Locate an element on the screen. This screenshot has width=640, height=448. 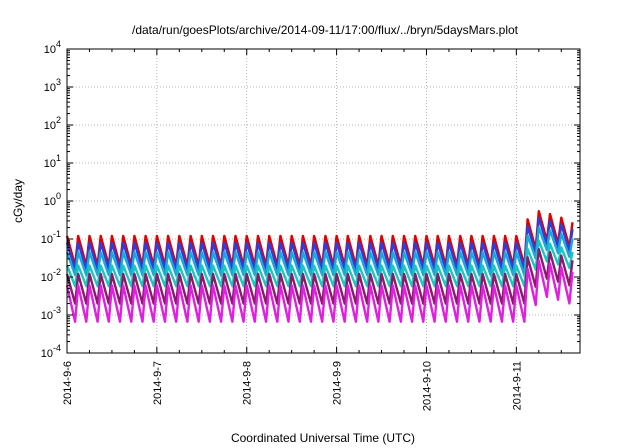
y-tick-label: 10⁰ is located at coordinates (52, 199).